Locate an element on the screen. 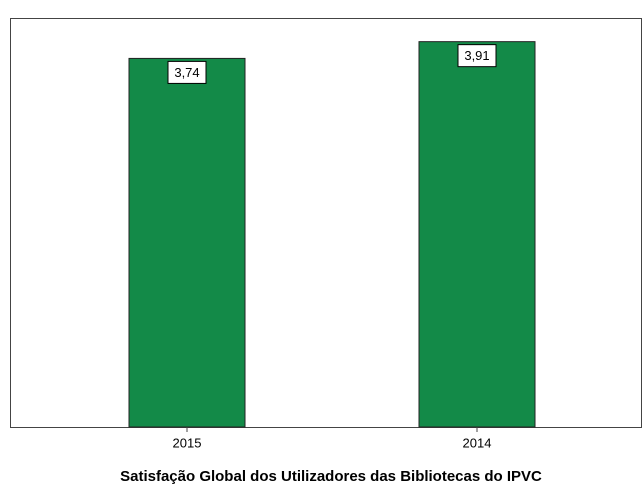 The image size is (643, 486). value-label: 3,74 is located at coordinates (186, 72).